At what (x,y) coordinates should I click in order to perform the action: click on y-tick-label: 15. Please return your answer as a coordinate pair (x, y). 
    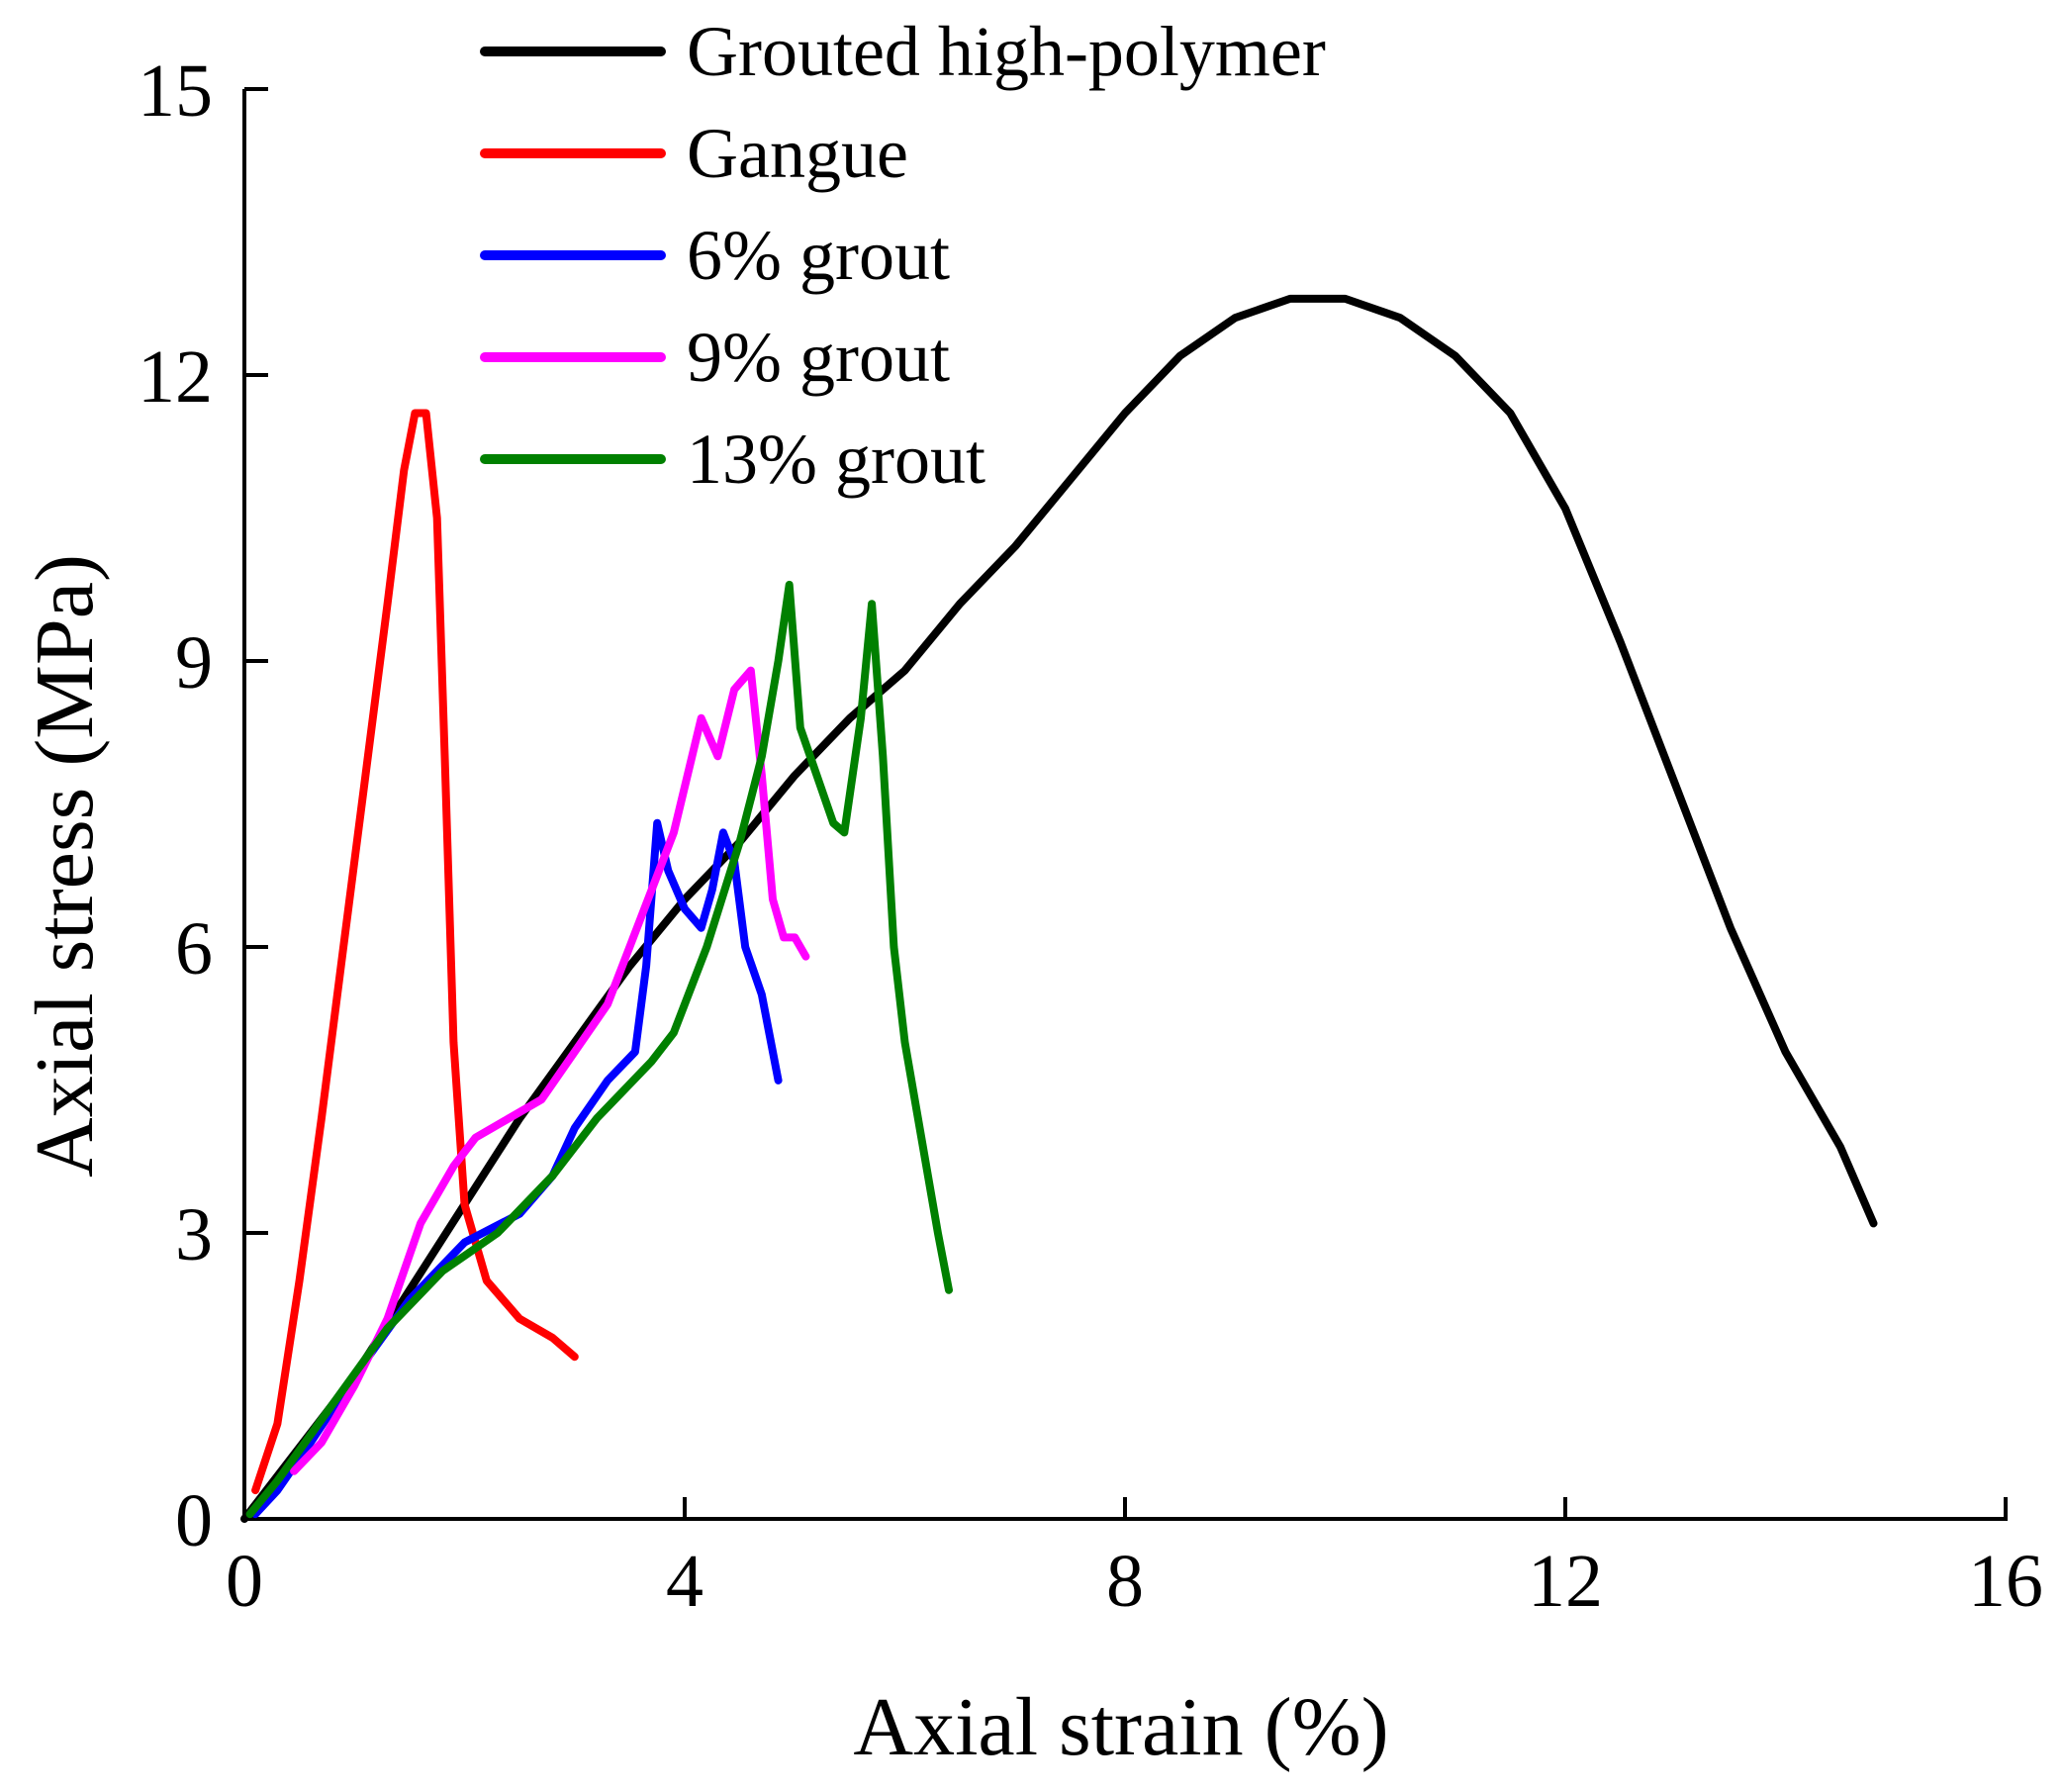
    Looking at the image, I should click on (175, 91).